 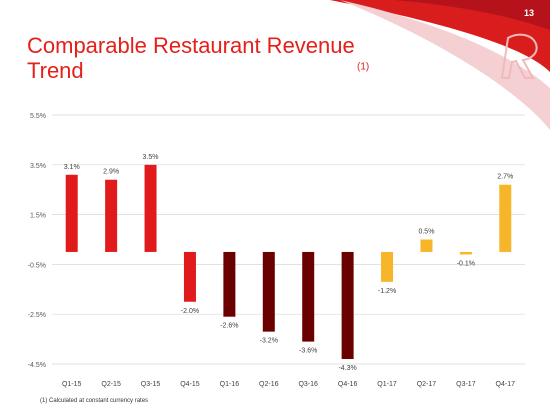 What do you see at coordinates (427, 384) in the screenshot?
I see `x-tick-label: Q2-17` at bounding box center [427, 384].